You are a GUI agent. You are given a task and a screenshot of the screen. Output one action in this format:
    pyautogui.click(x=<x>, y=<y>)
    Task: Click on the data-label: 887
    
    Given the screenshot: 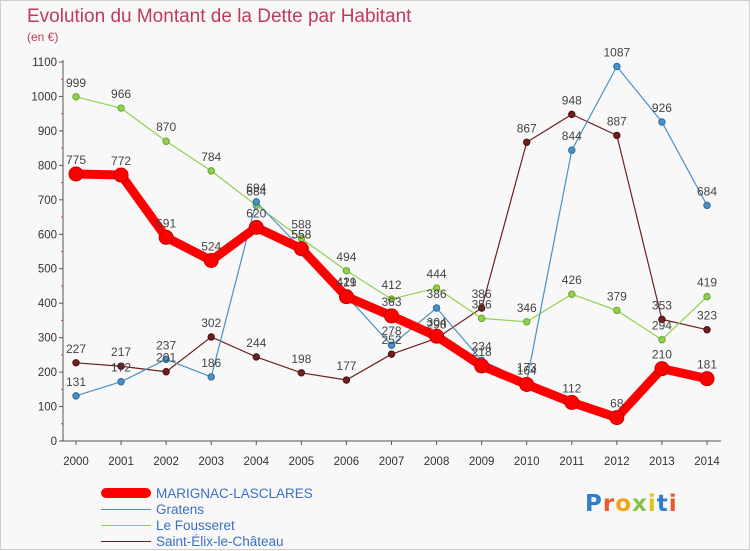 What is the action you would take?
    pyautogui.click(x=617, y=121)
    